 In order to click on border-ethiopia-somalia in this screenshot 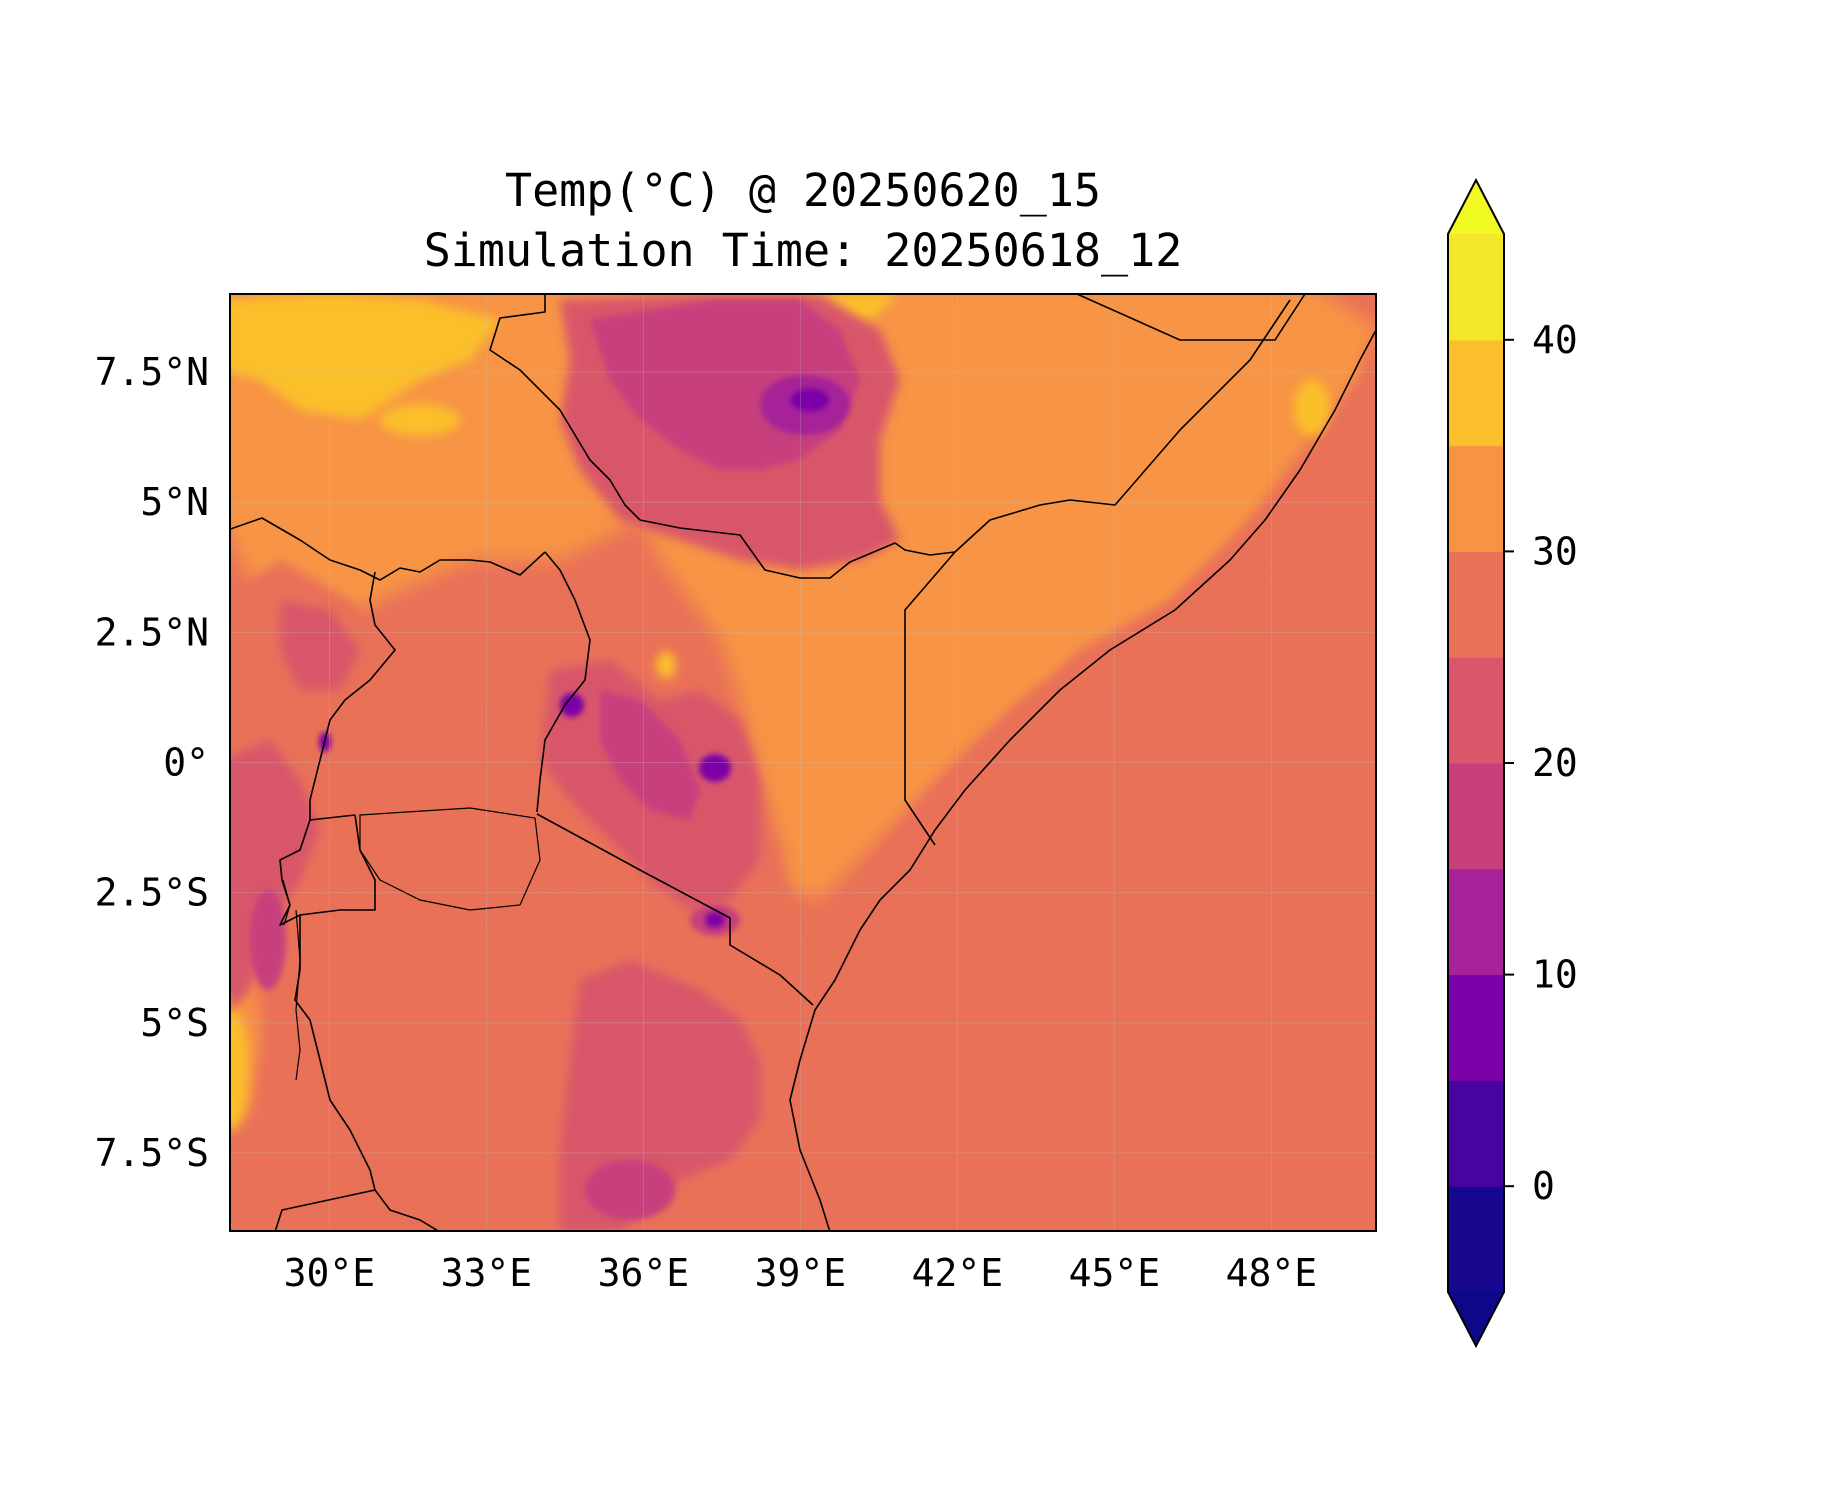, I will do `click(1130, 423)`.